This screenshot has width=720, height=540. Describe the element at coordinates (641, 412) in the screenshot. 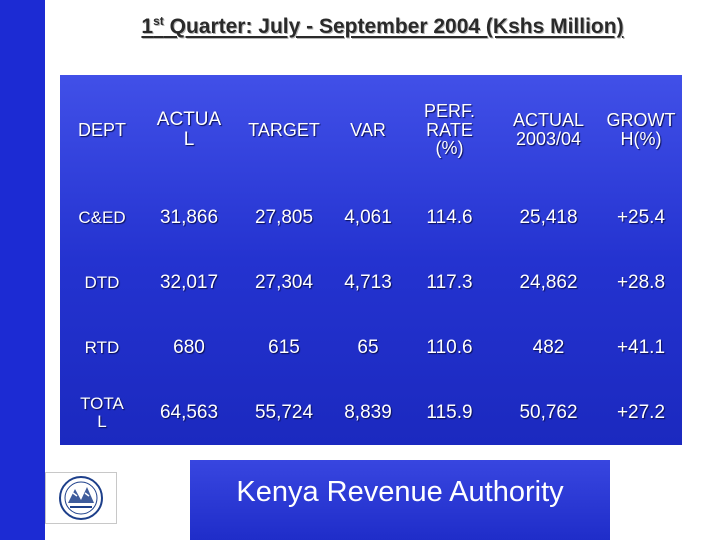

I see `growth-cell: +27.2` at that location.